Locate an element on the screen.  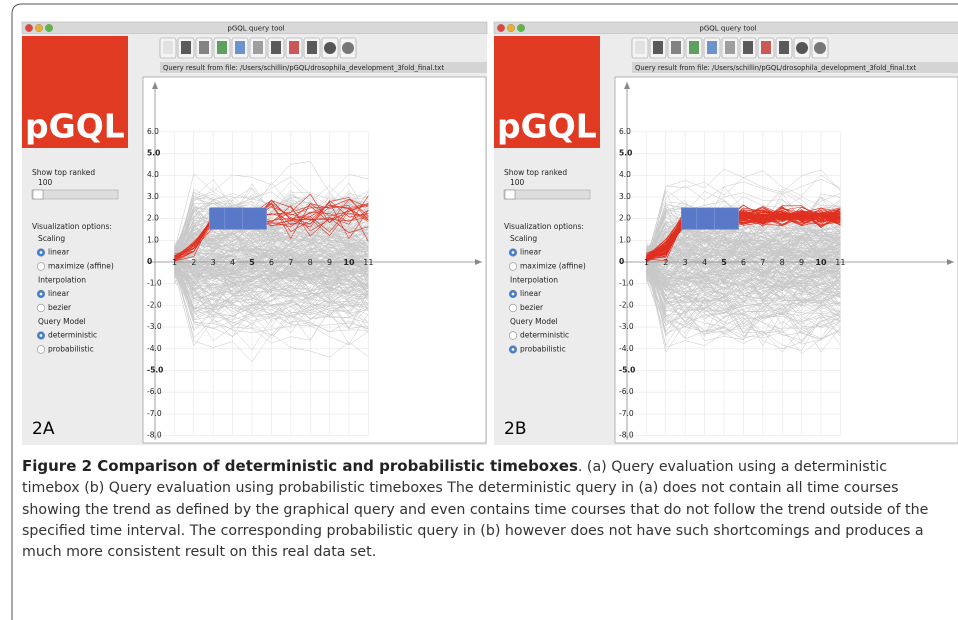
slider-track is located at coordinates (547, 194).